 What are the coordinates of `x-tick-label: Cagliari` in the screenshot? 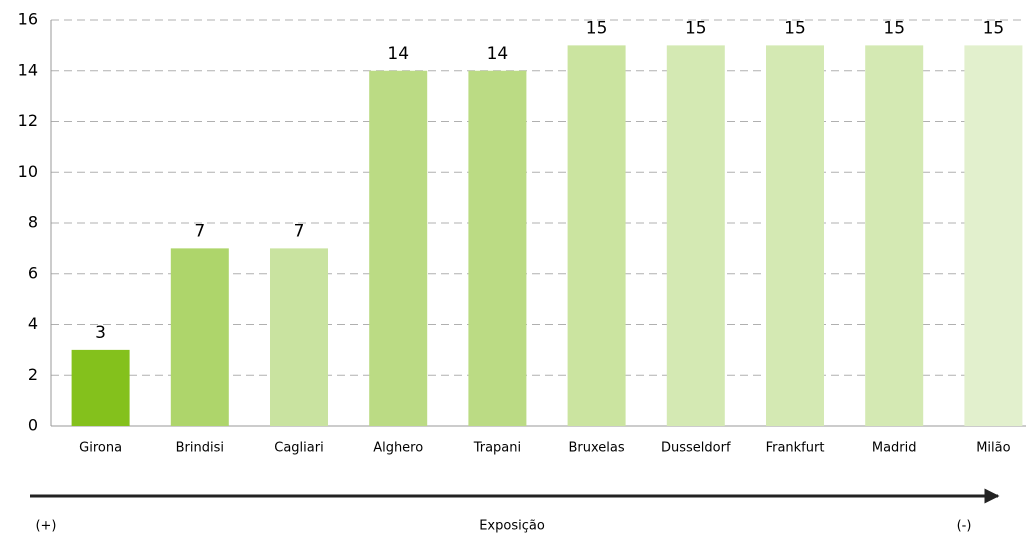 It's located at (298, 448).